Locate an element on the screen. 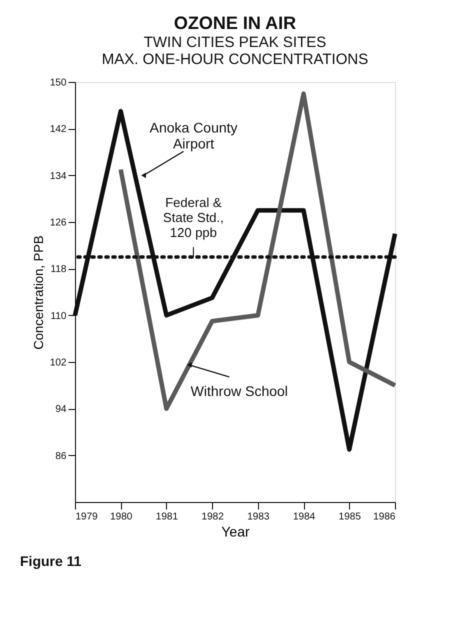 The image size is (459, 641). y-tick-label: 142 is located at coordinates (58, 130).